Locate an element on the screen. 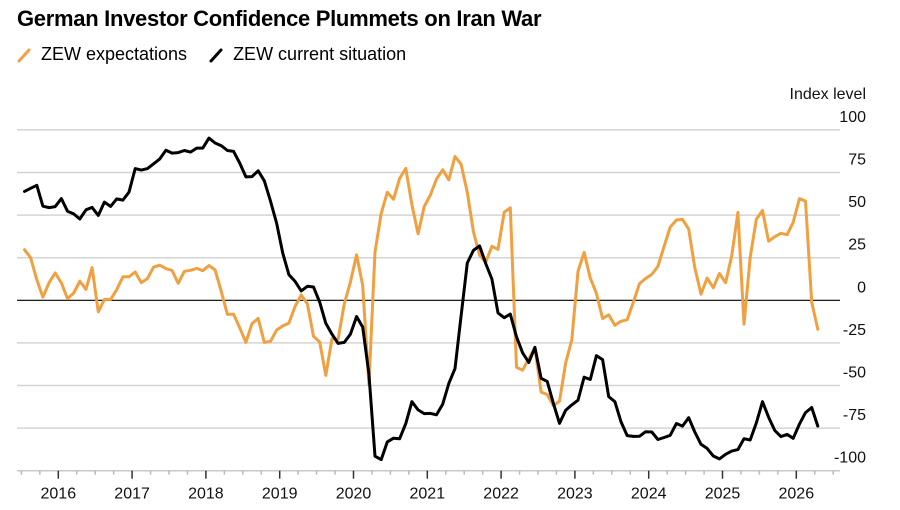 This screenshot has height=510, width=900. y-tick-label: 50 is located at coordinates (857, 202).